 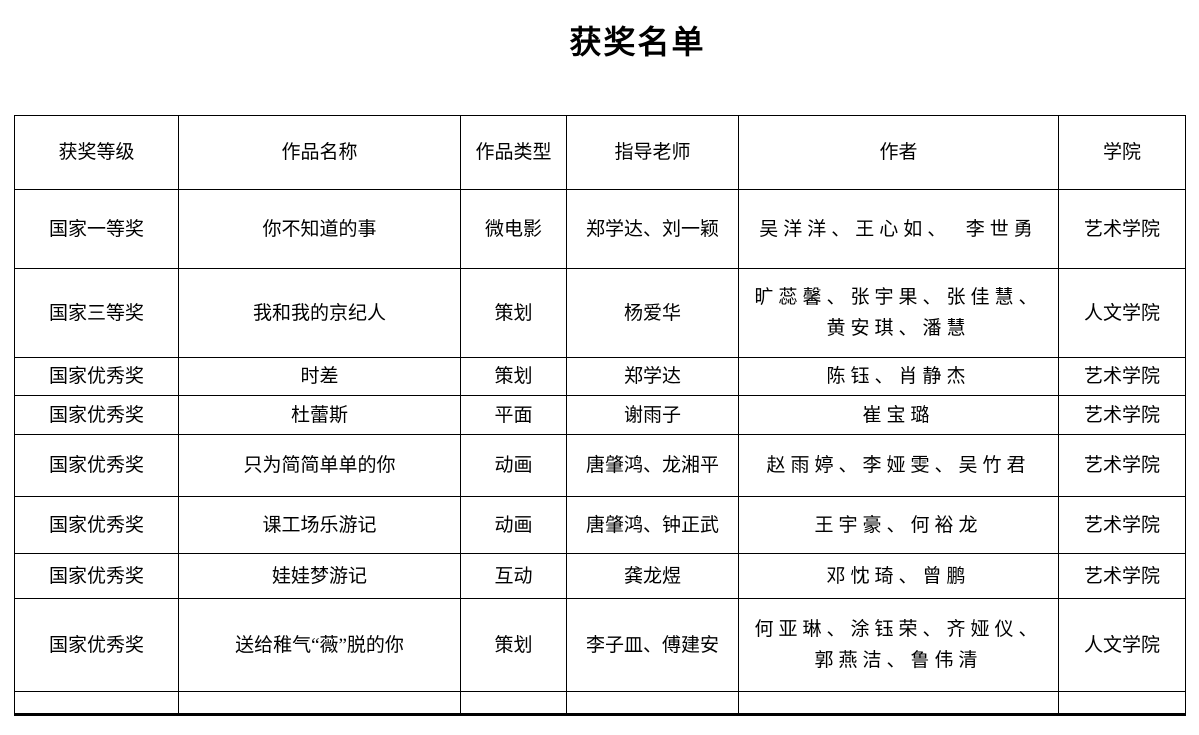 What do you see at coordinates (652, 313) in the screenshot?
I see `cell-teacher: 杨爱华` at bounding box center [652, 313].